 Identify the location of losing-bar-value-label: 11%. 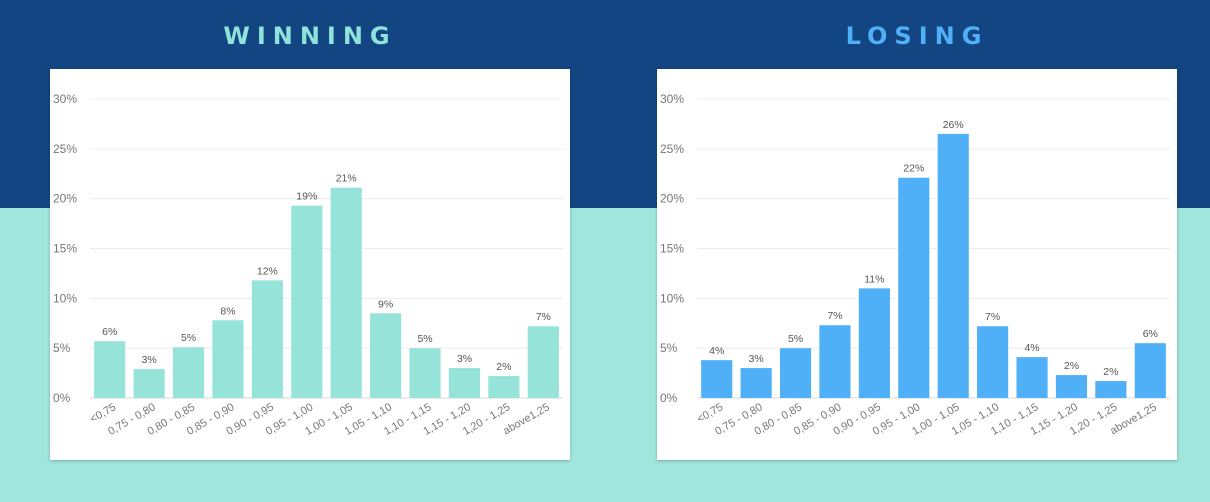
(874, 279).